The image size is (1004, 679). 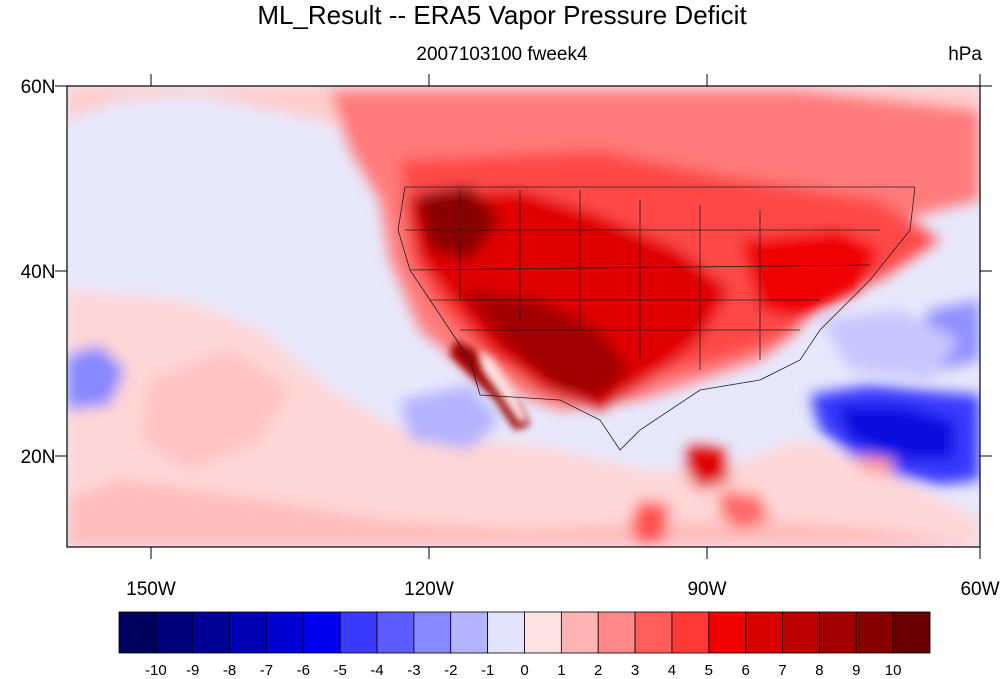 What do you see at coordinates (598, 670) in the screenshot?
I see `colorbar-tick-label: 2` at bounding box center [598, 670].